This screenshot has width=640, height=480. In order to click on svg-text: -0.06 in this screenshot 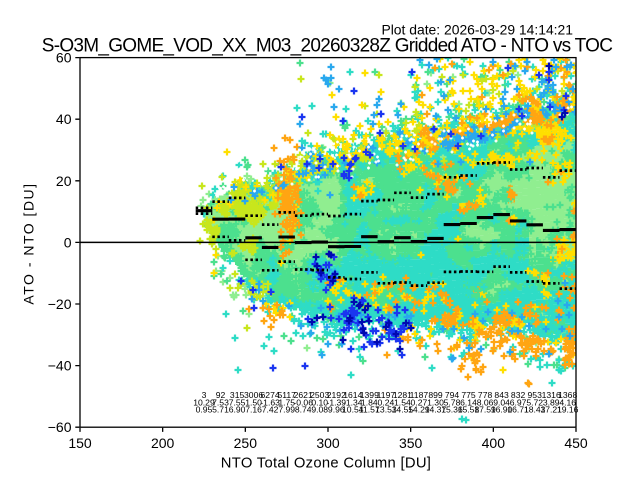, I will do `click(303, 402)`.